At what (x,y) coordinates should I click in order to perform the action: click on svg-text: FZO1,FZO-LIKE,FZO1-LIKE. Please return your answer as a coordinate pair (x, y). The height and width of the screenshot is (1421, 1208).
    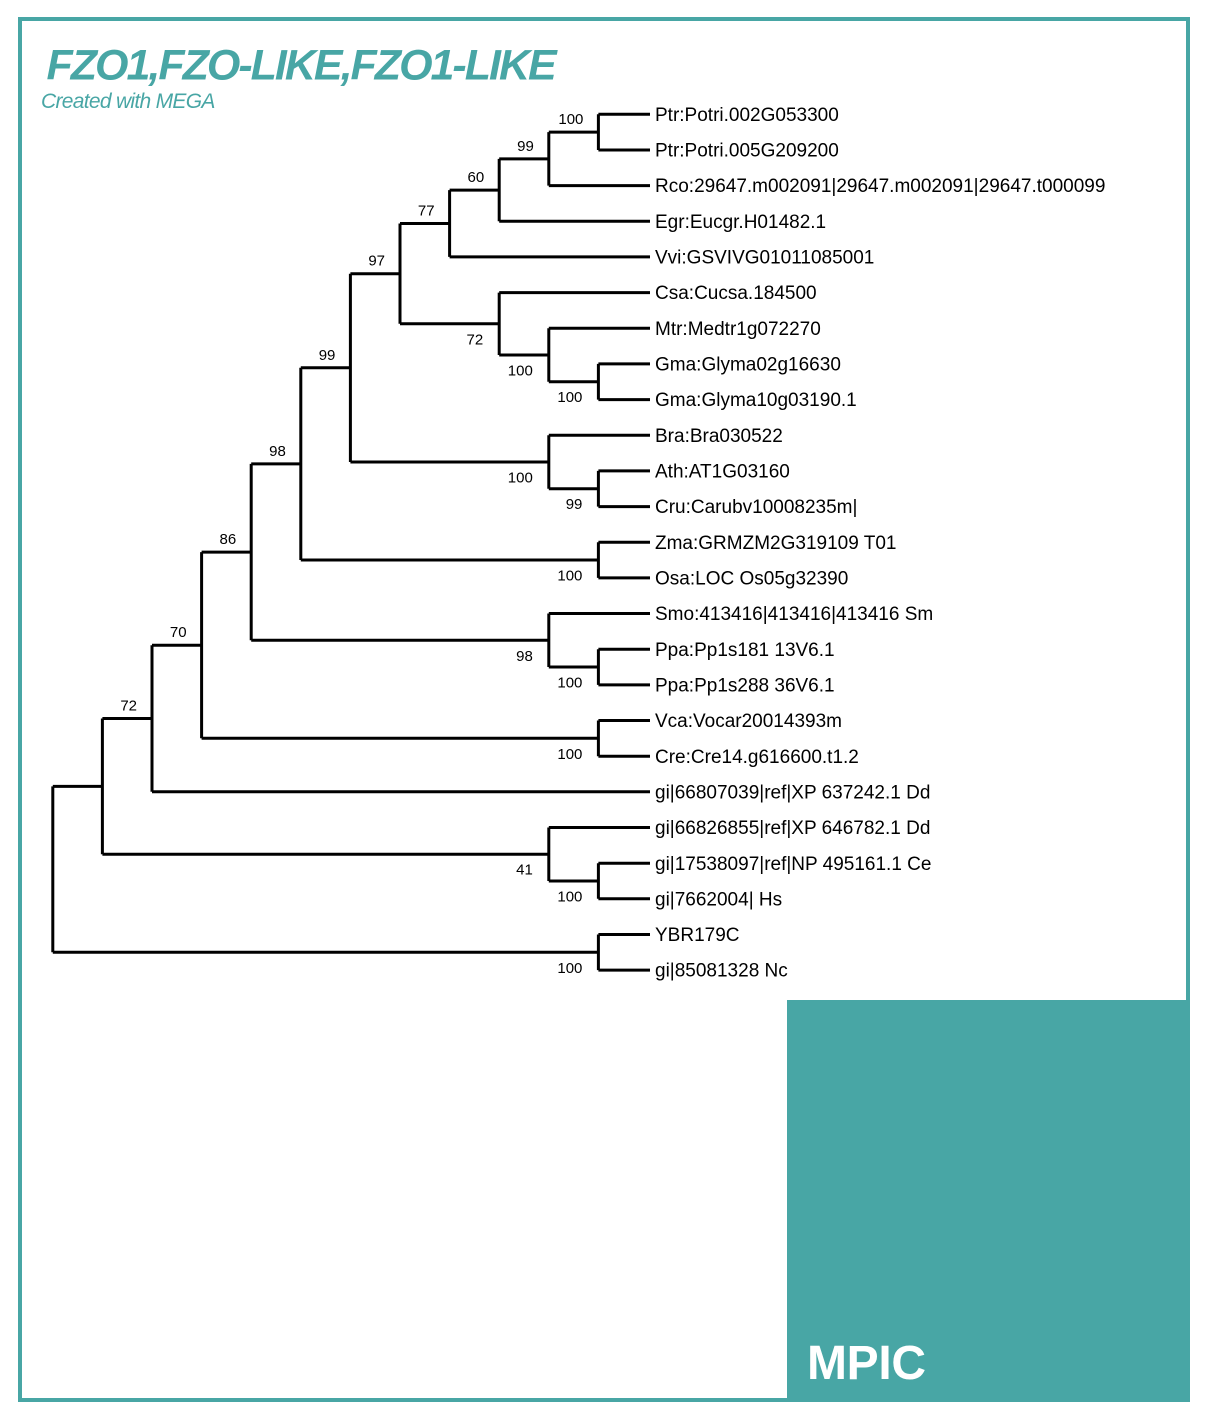
    Looking at the image, I should click on (303, 66).